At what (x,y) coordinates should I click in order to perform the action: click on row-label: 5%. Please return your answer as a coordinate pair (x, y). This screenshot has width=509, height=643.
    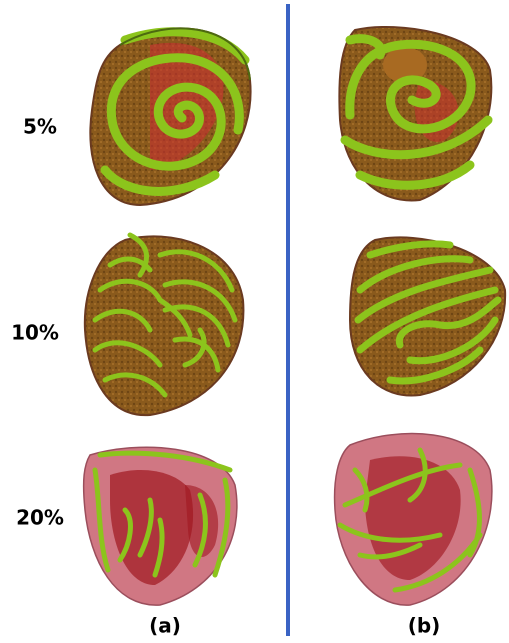
    Looking at the image, I should click on (40, 127).